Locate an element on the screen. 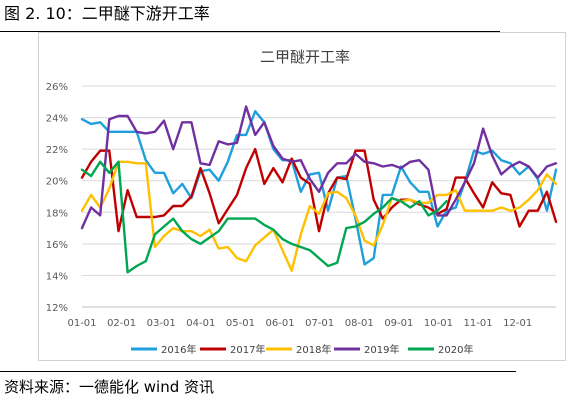  y-tick-label: 24% is located at coordinates (57, 119).